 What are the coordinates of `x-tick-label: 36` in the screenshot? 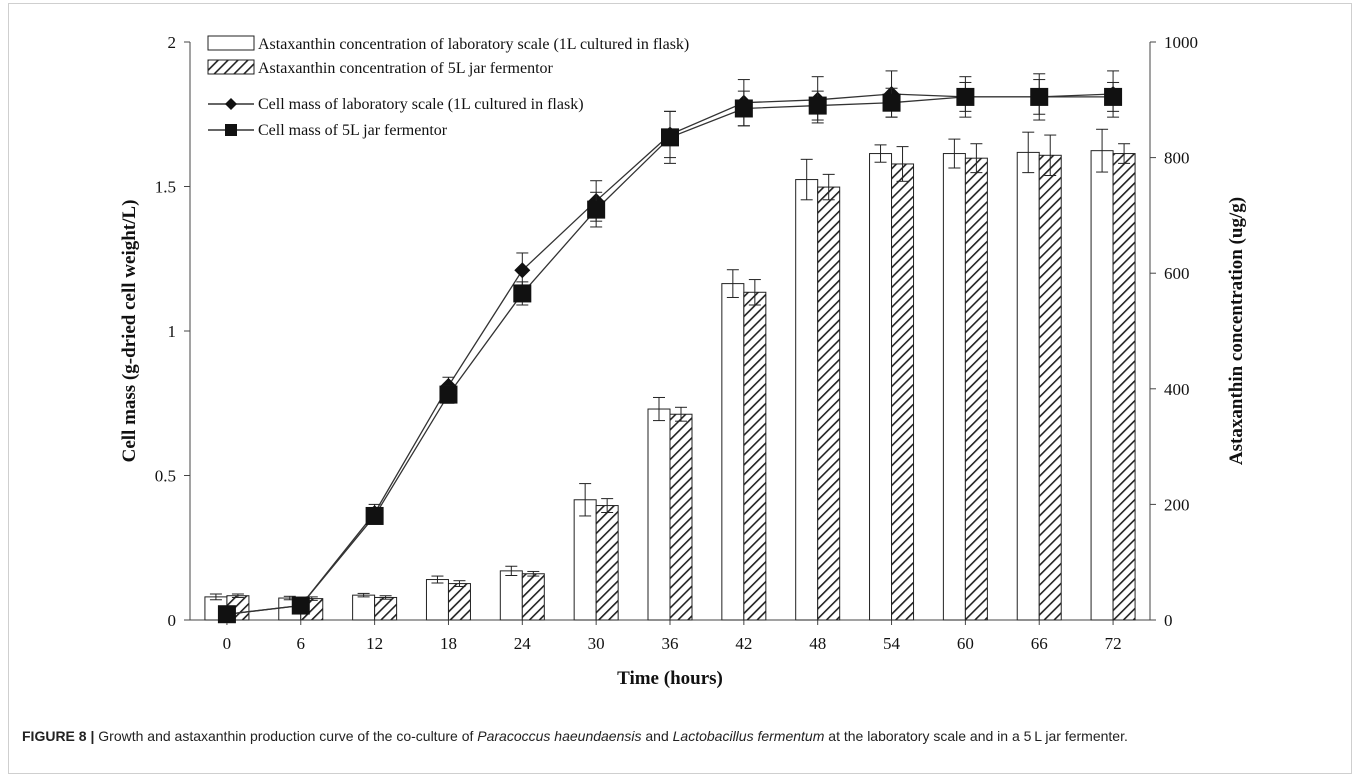 It's located at (670, 643).